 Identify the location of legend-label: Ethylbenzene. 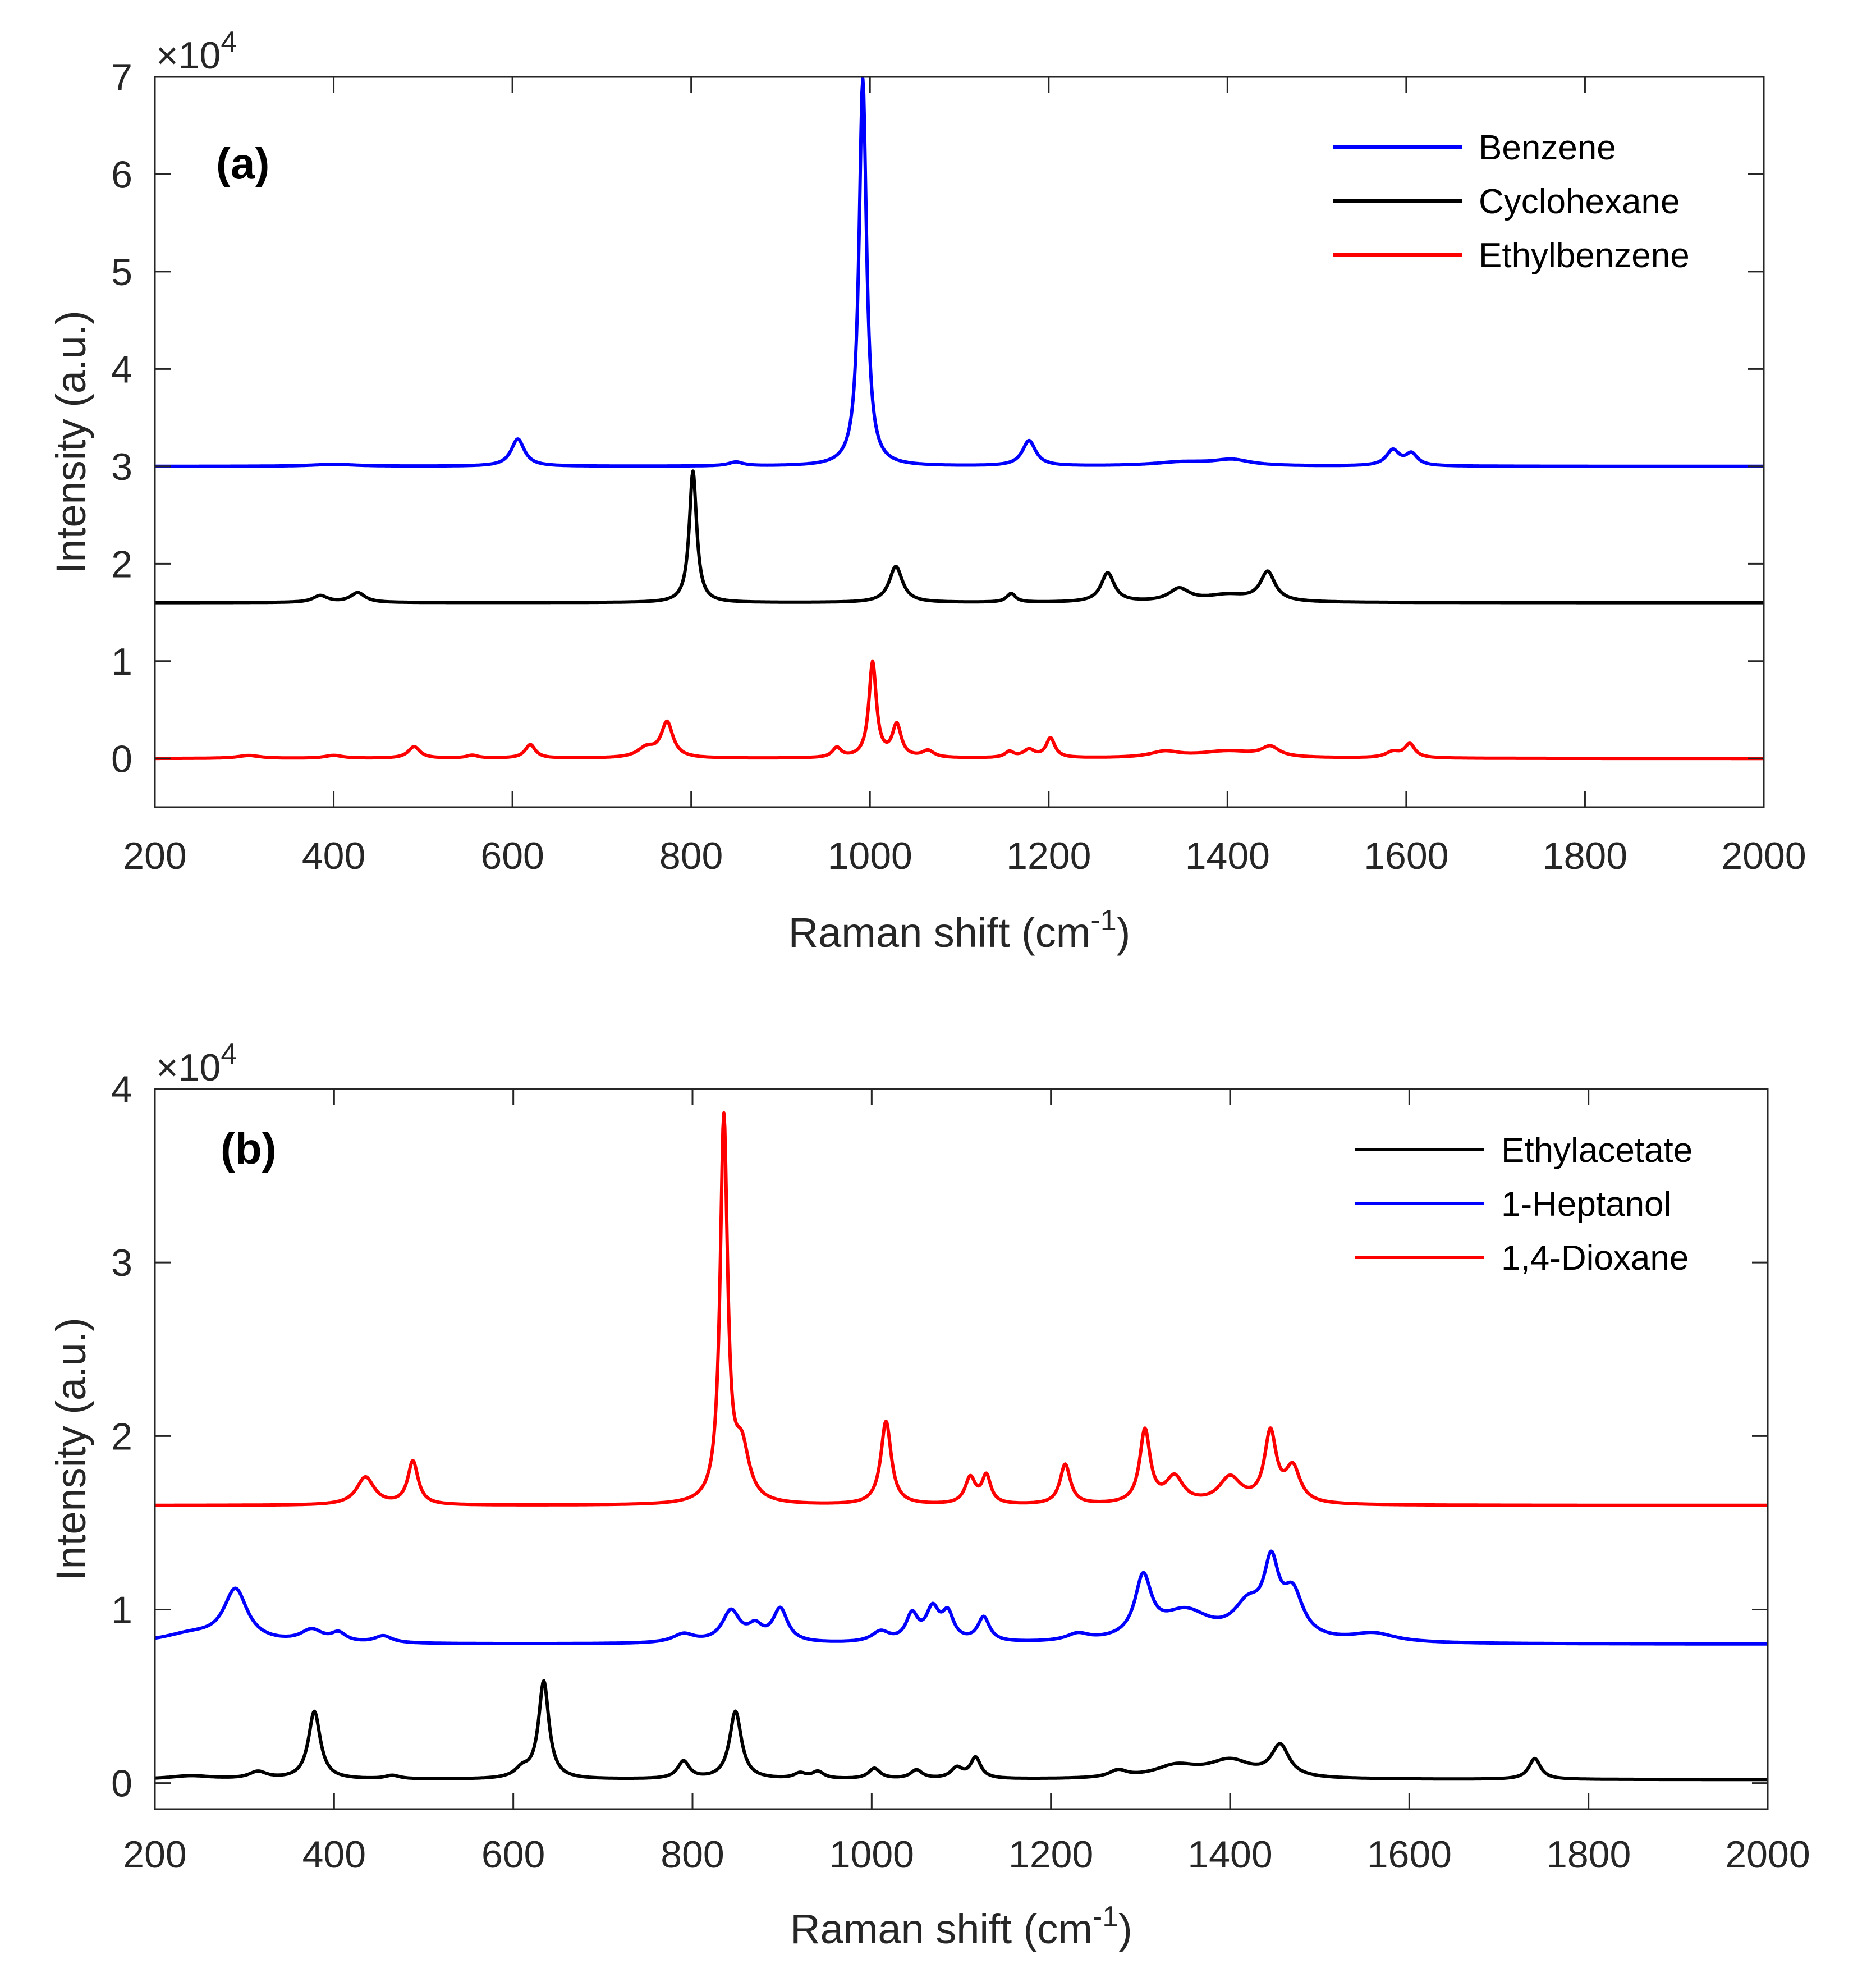
(1585, 255).